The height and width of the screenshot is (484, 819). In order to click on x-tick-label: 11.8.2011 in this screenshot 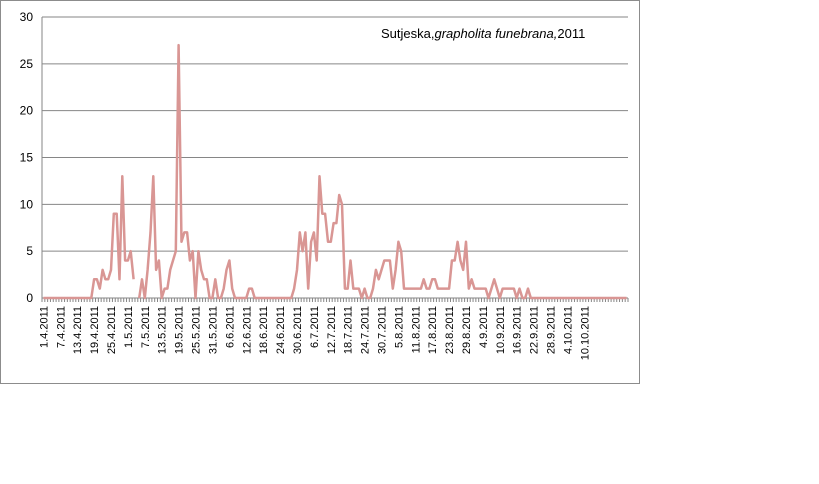, I will do `click(416, 329)`.